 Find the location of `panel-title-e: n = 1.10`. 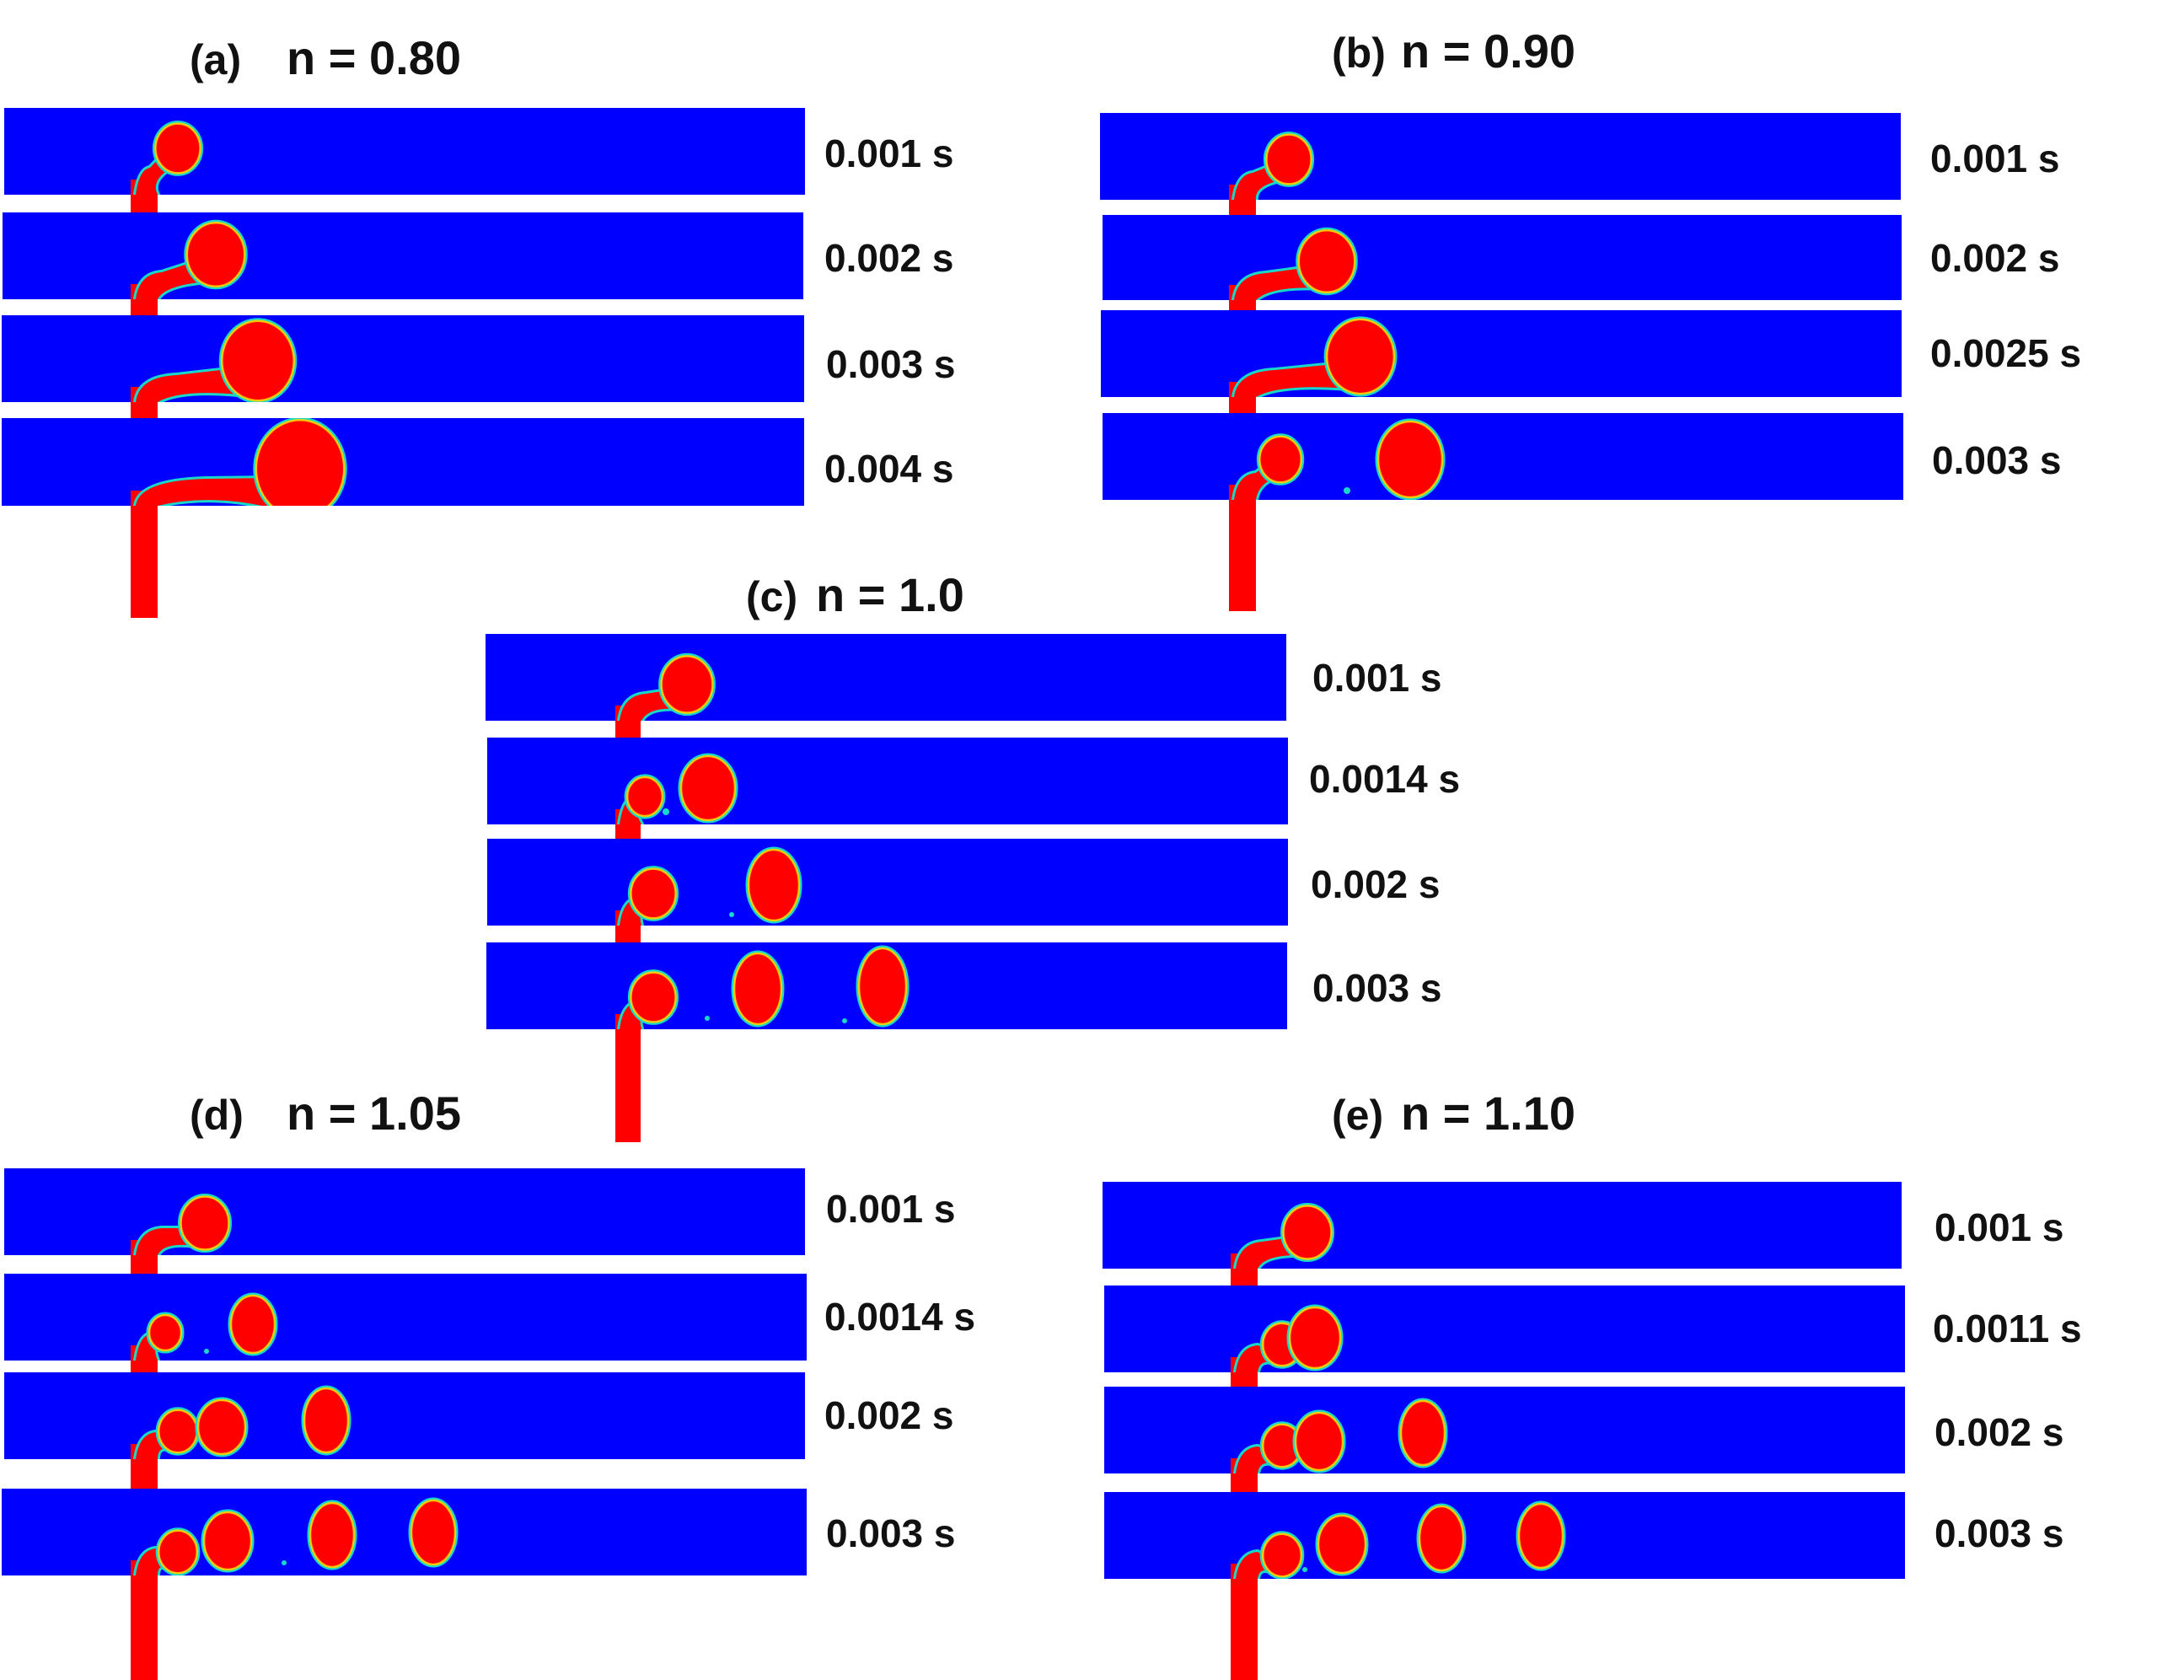

panel-title-e: n = 1.10 is located at coordinates (1488, 1113).